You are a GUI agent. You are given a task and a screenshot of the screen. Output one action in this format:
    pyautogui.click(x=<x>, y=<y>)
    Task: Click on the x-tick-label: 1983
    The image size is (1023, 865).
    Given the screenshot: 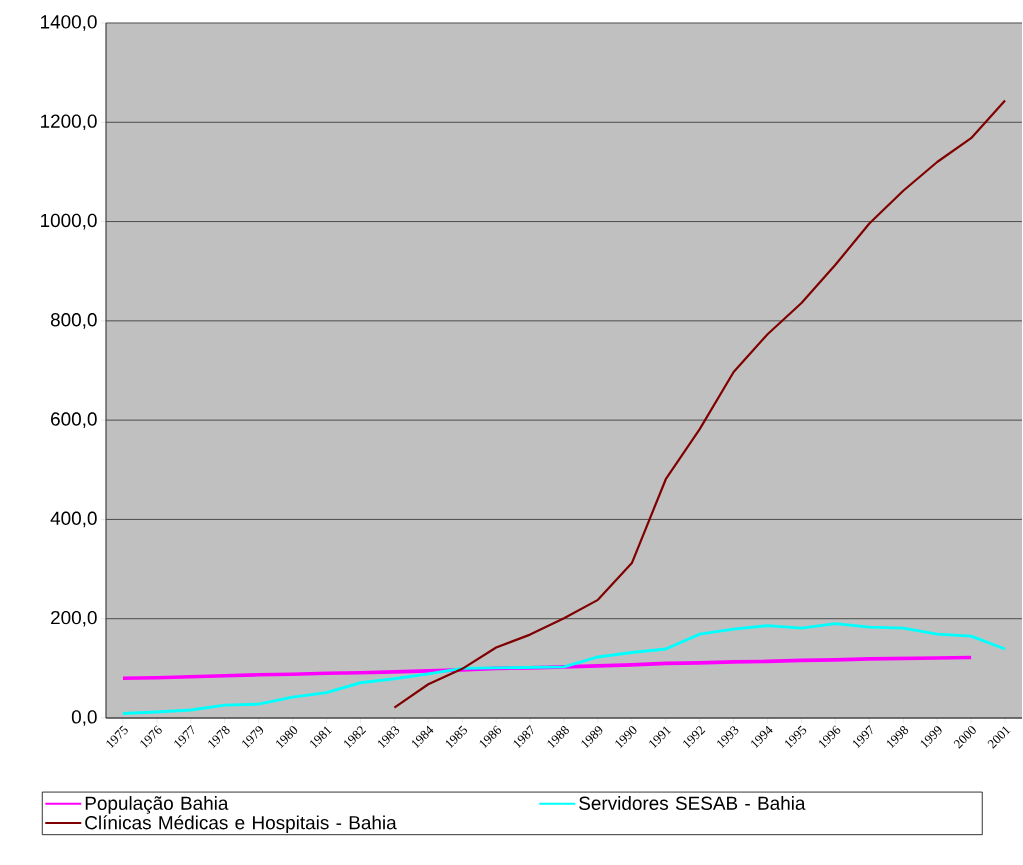 What is the action you would take?
    pyautogui.click(x=388, y=737)
    